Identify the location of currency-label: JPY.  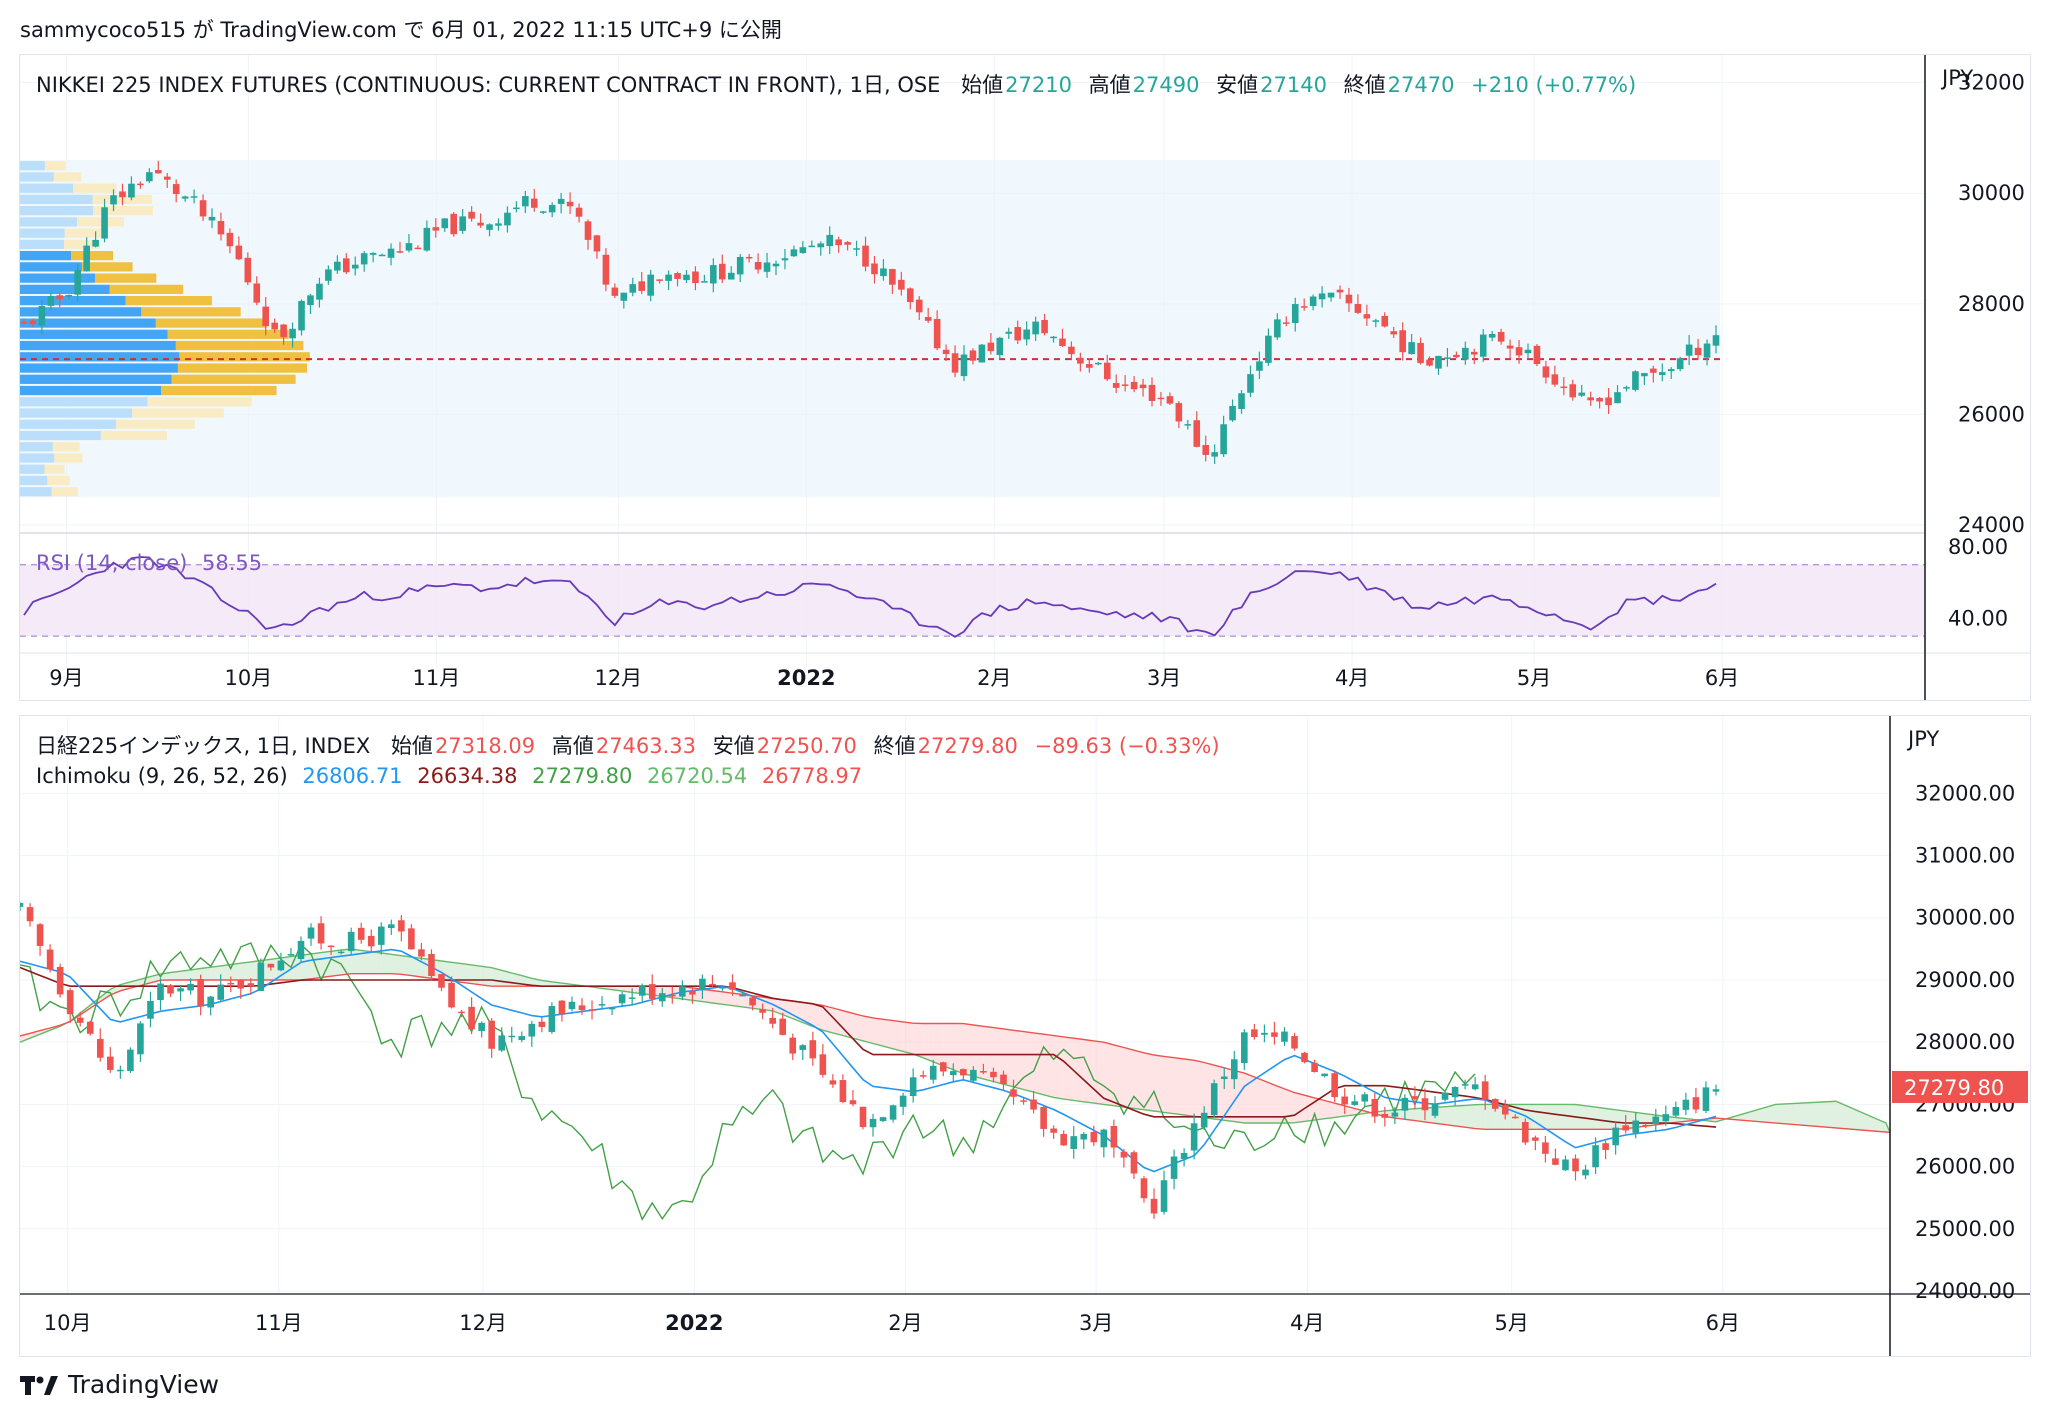
(1956, 78).